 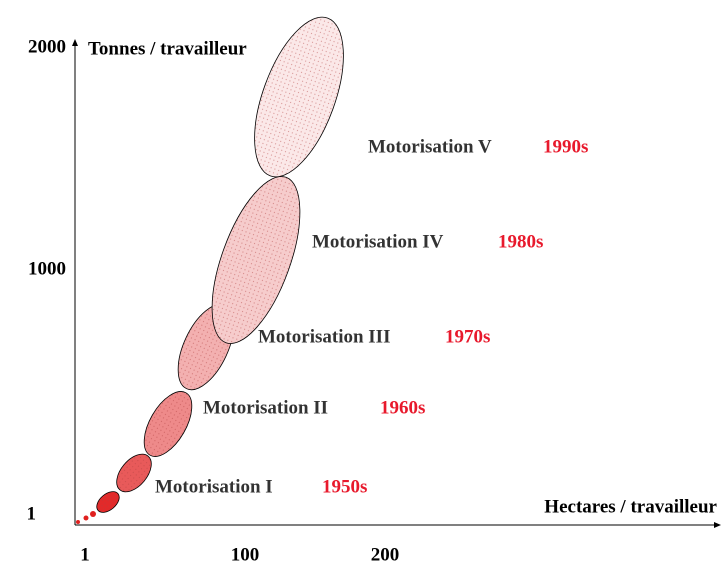 What do you see at coordinates (520, 241) in the screenshot?
I see `region-decade: 1980s` at bounding box center [520, 241].